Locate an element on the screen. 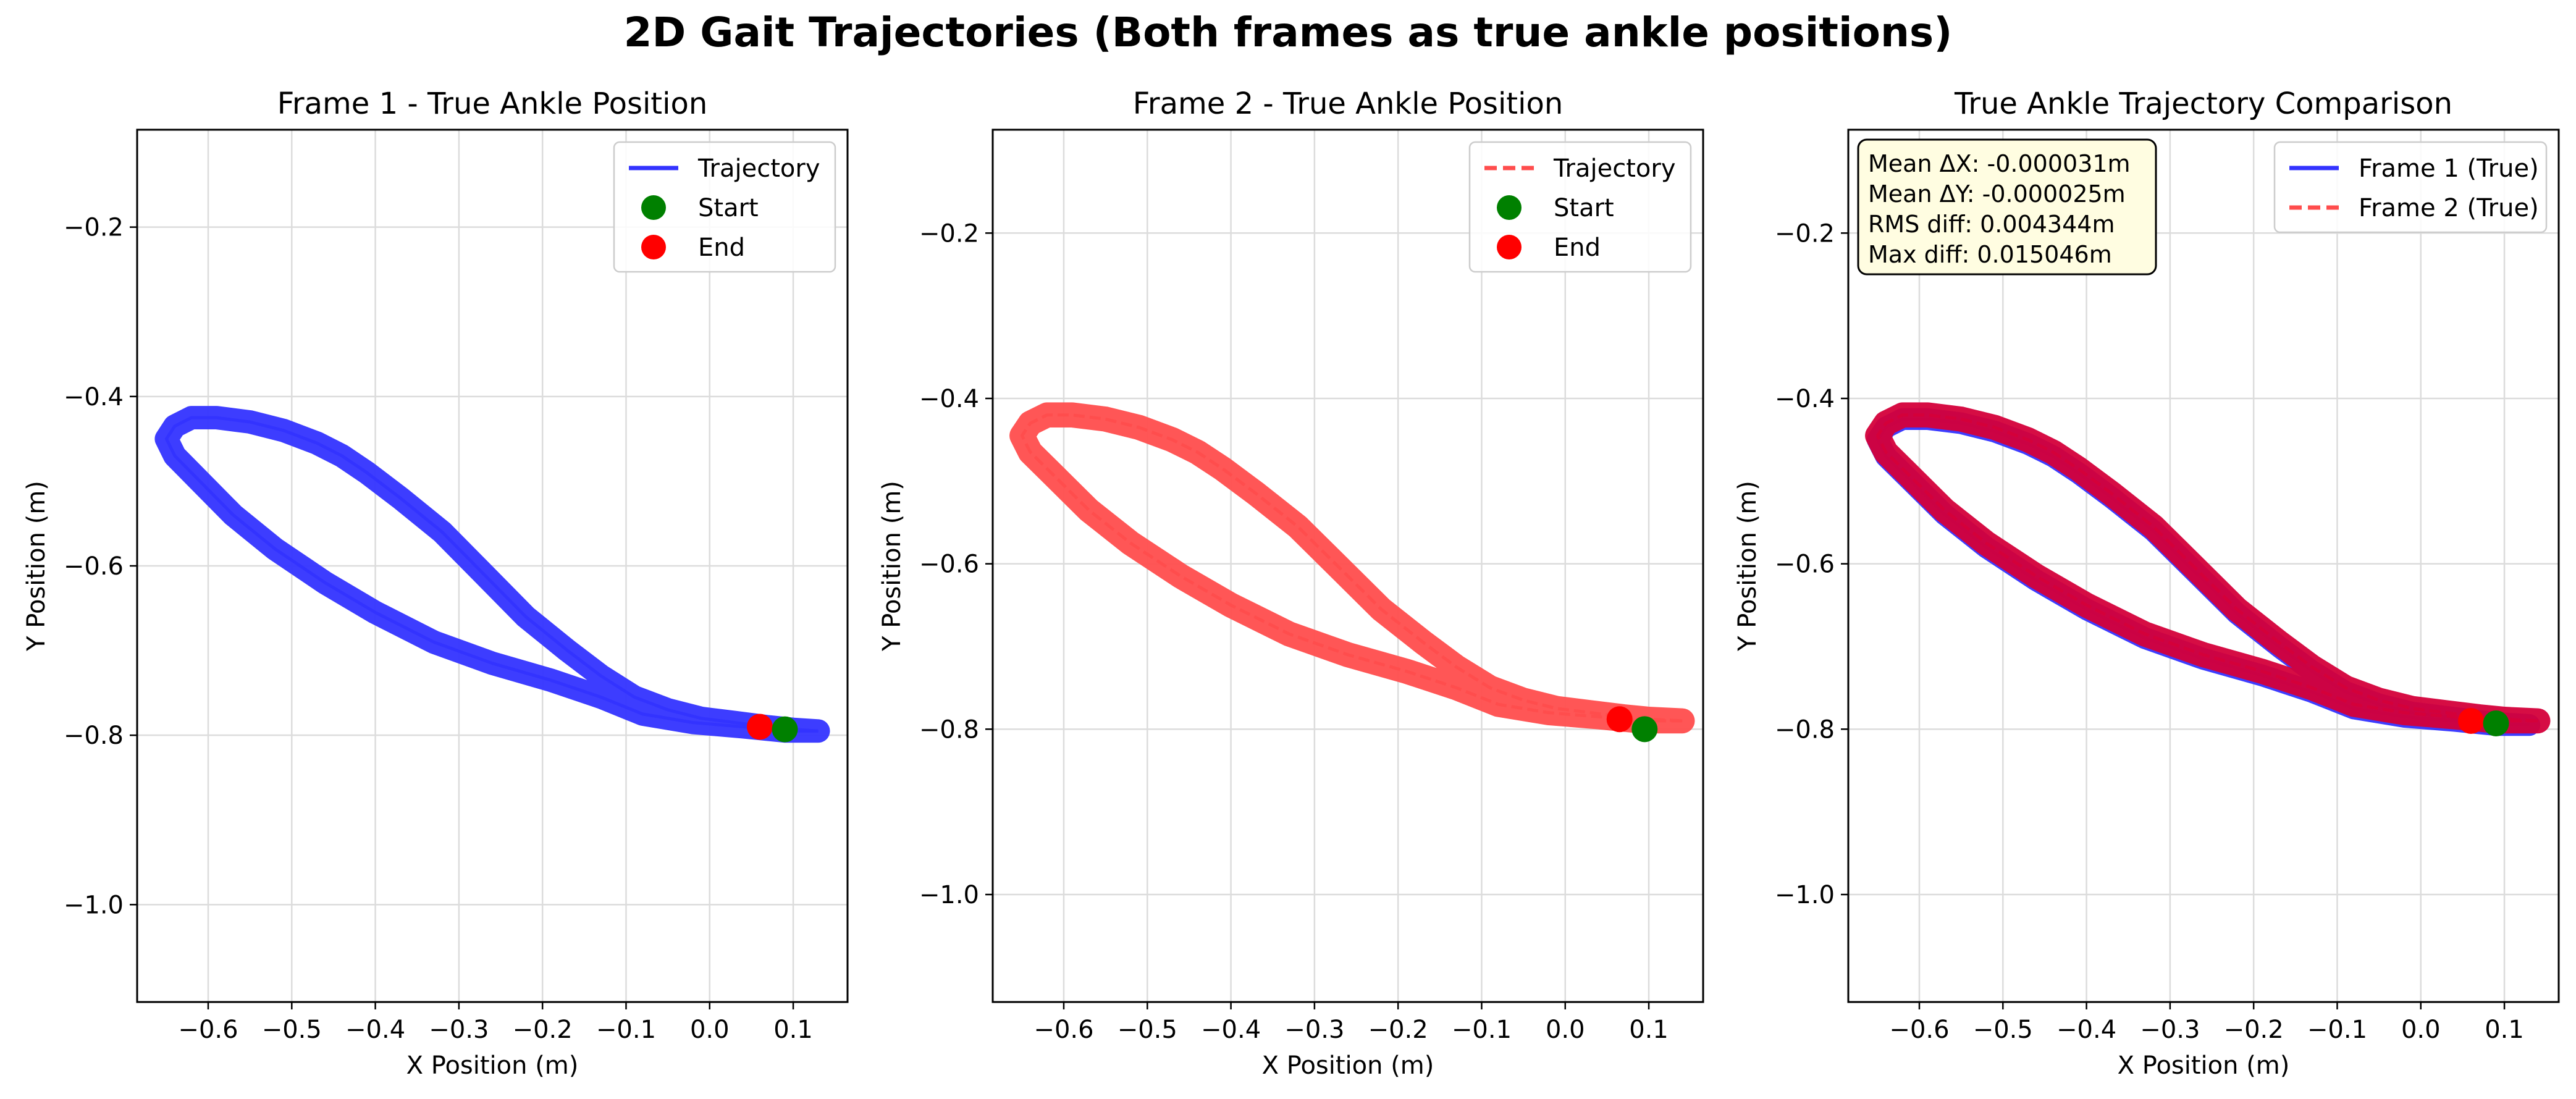 The image size is (2576, 1099). stats-box is located at coordinates (2007, 207).